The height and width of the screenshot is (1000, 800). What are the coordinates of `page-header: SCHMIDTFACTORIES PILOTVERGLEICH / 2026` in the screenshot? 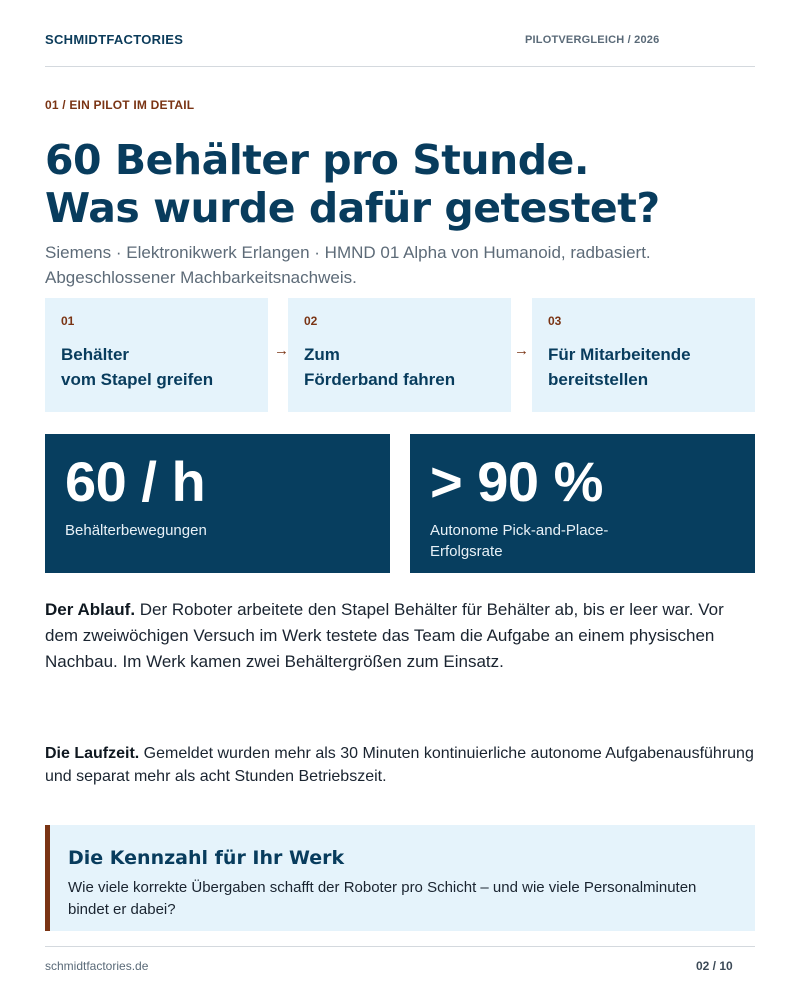 It's located at (400, 42).